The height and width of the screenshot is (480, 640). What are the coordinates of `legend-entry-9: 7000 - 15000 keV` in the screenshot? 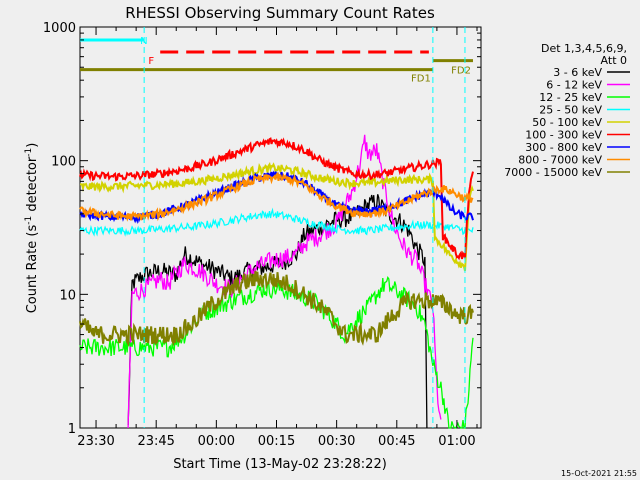 It's located at (553, 172).